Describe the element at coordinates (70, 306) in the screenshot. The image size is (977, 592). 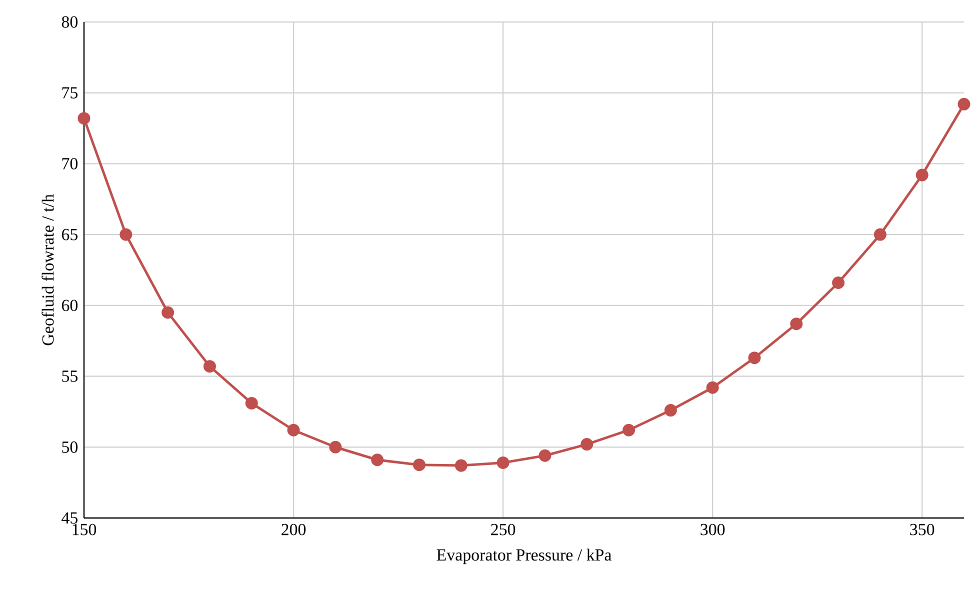
I see `y-tick-label: 60` at that location.